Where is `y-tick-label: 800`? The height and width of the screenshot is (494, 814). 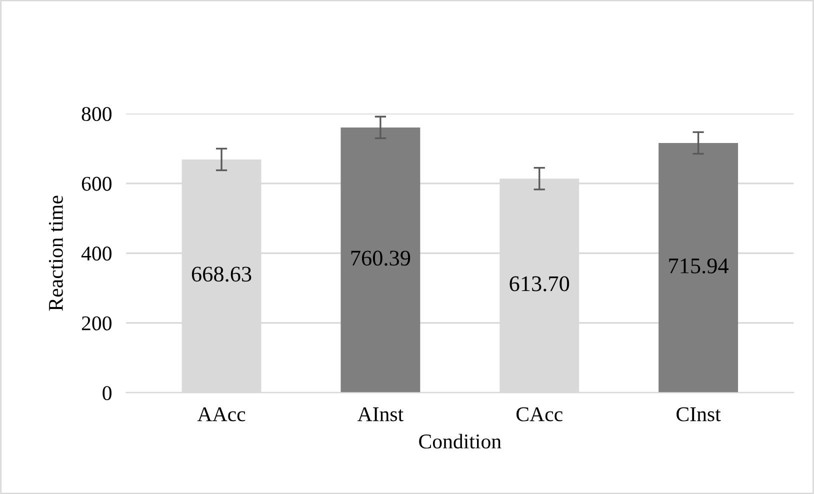
y-tick-label: 800 is located at coordinates (97, 114).